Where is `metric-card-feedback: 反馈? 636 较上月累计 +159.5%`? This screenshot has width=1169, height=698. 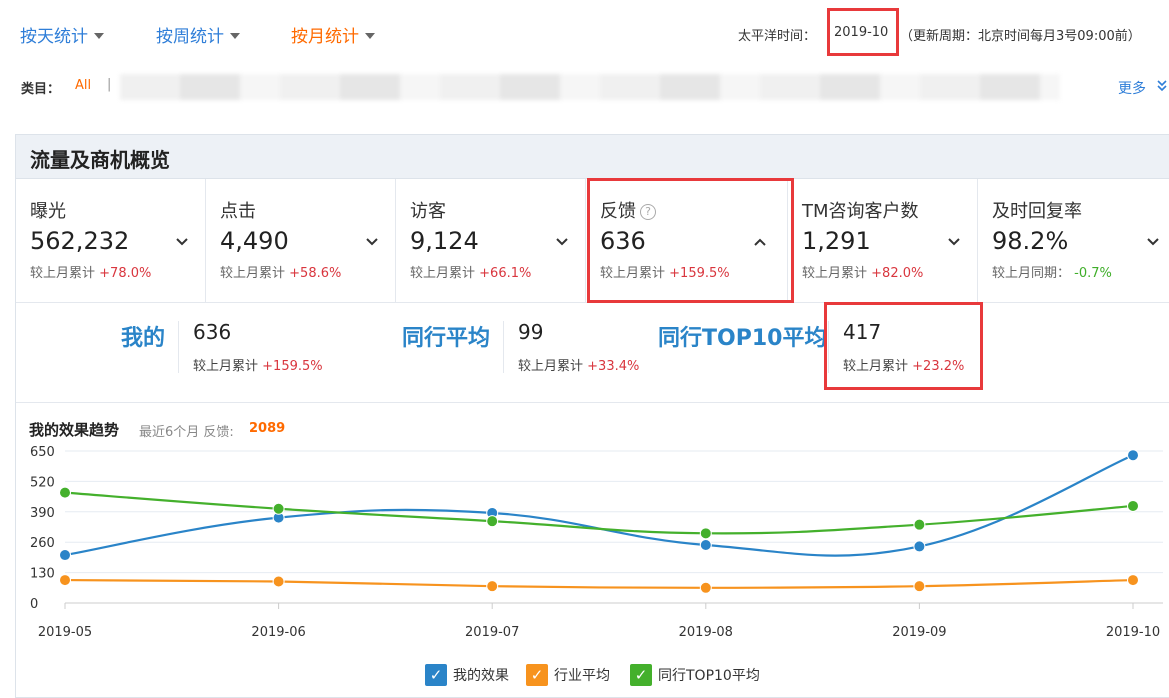
metric-card-feedback: 反馈? 636 较上月累计 +159.5% is located at coordinates (687, 241).